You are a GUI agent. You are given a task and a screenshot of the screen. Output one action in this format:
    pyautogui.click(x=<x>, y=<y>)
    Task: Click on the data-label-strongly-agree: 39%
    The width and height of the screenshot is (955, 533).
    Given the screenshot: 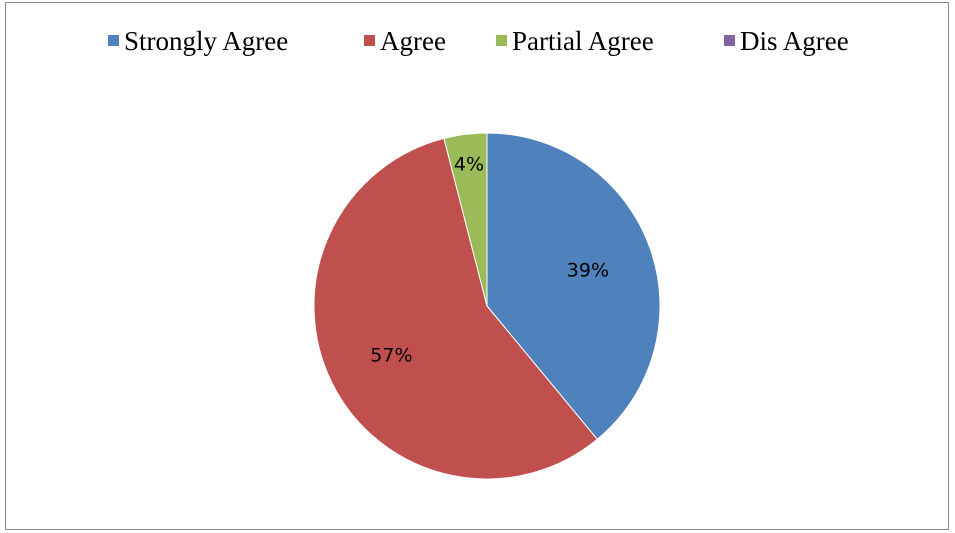 What is the action you would take?
    pyautogui.click(x=588, y=271)
    